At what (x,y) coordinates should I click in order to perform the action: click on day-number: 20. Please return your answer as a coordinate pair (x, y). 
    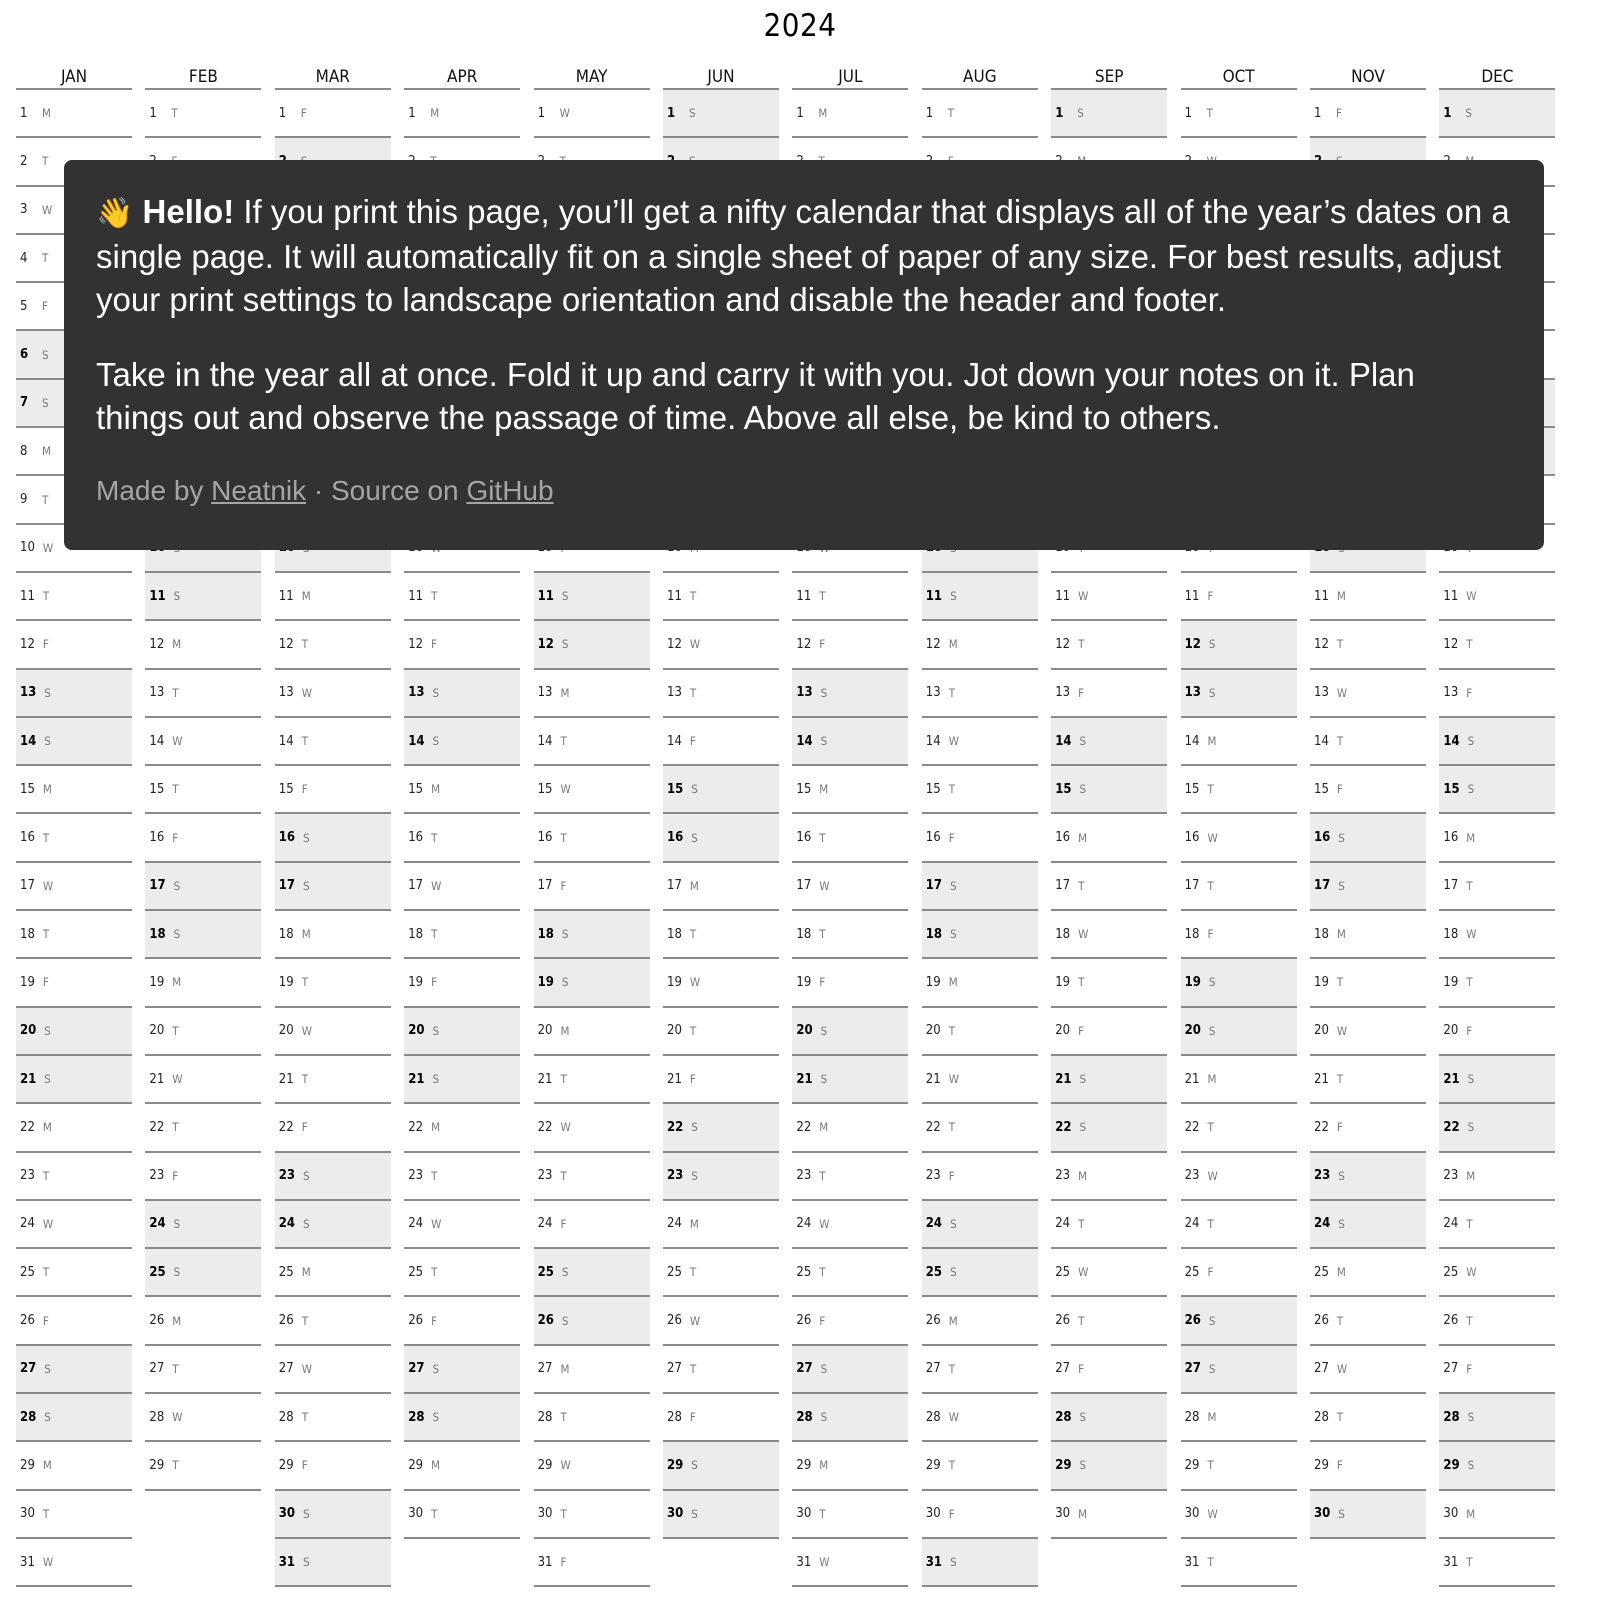
    Looking at the image, I should click on (933, 1031).